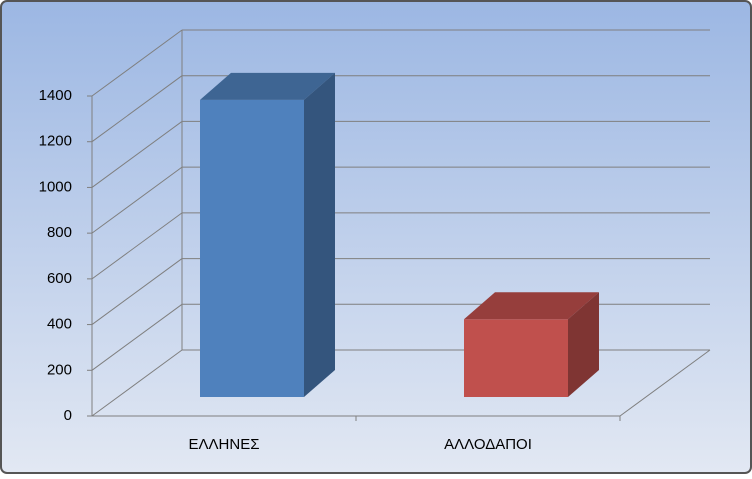 The width and height of the screenshot is (752, 479). What do you see at coordinates (59, 324) in the screenshot?
I see `y-tick-label: 400` at bounding box center [59, 324].